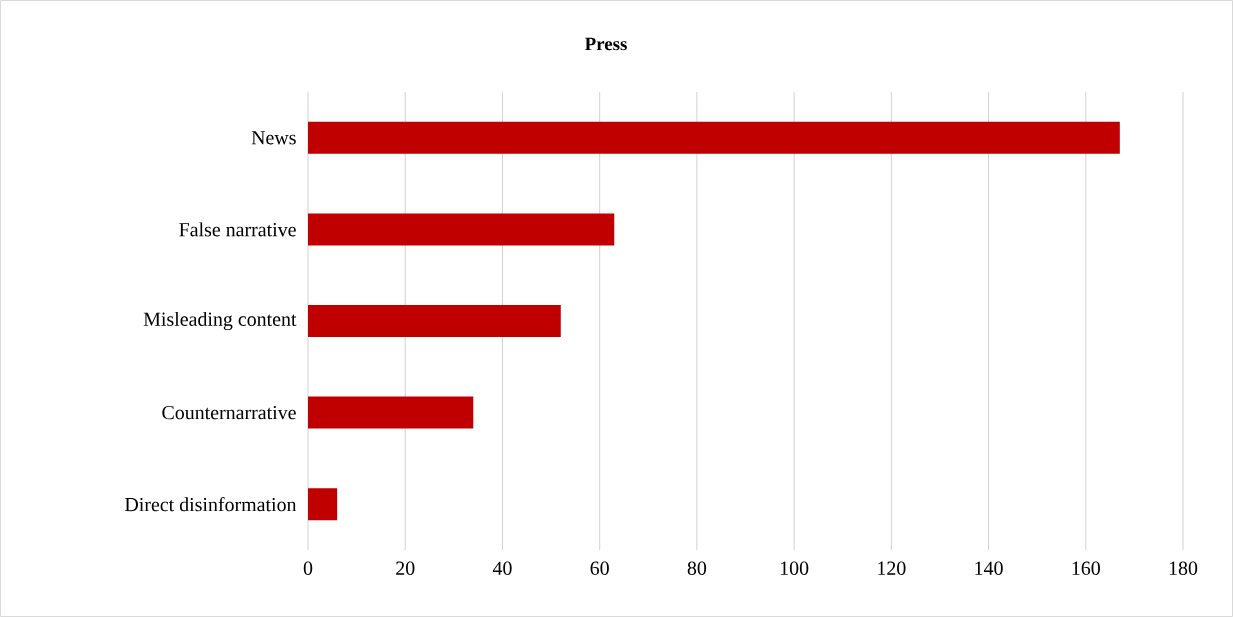  I want to click on x-tick-label: 160, so click(1086, 568).